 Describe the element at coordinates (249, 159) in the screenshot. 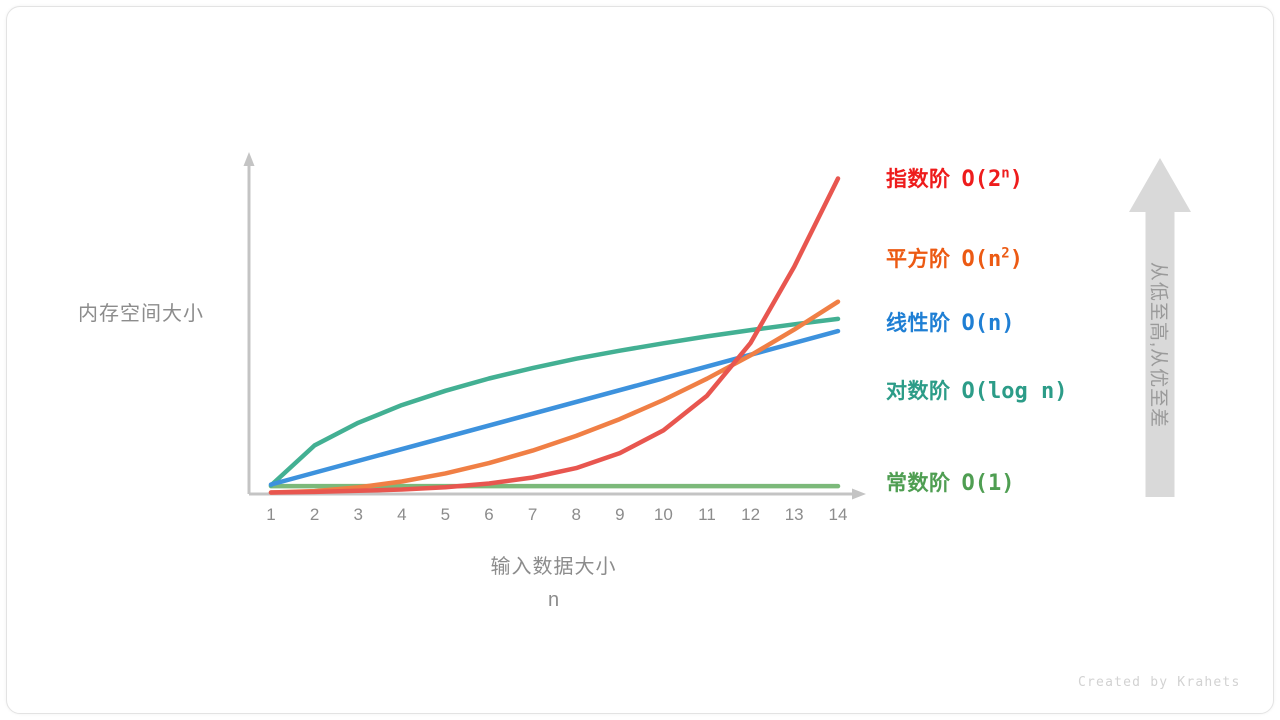

I see `y-axis-arrowhead` at that location.